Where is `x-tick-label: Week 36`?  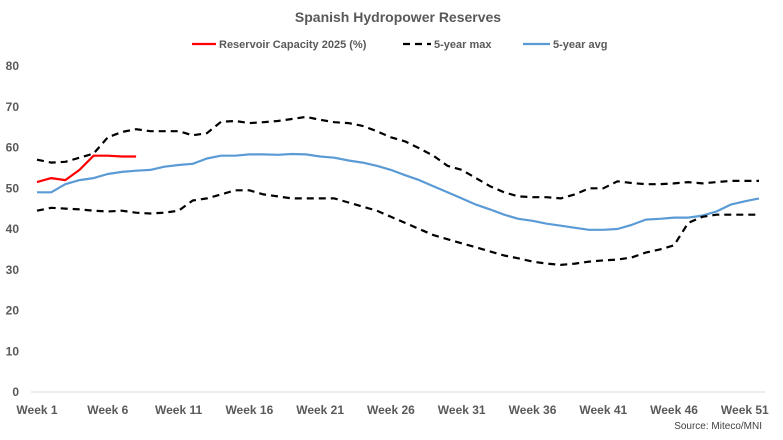
x-tick-label: Week 36 is located at coordinates (533, 410).